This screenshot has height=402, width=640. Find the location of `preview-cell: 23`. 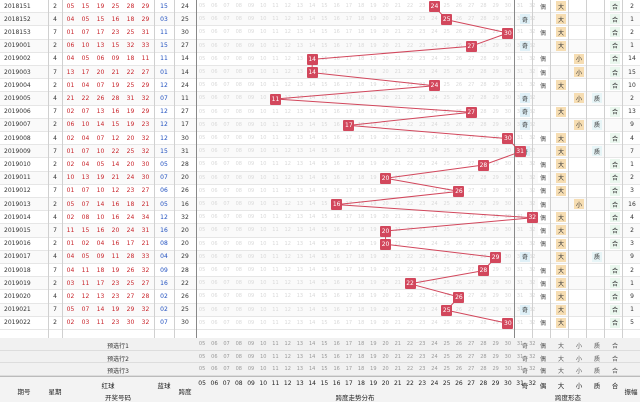

preview-cell: 23 is located at coordinates (422, 344).